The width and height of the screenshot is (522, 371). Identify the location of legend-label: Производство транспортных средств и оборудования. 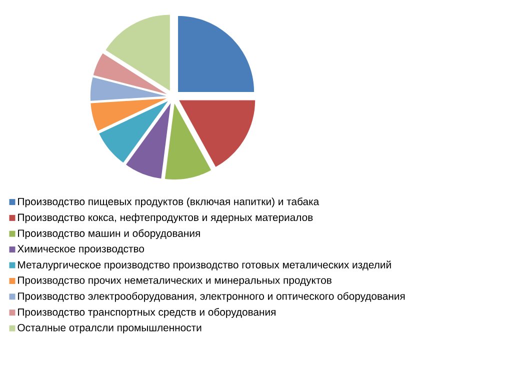
(147, 313).